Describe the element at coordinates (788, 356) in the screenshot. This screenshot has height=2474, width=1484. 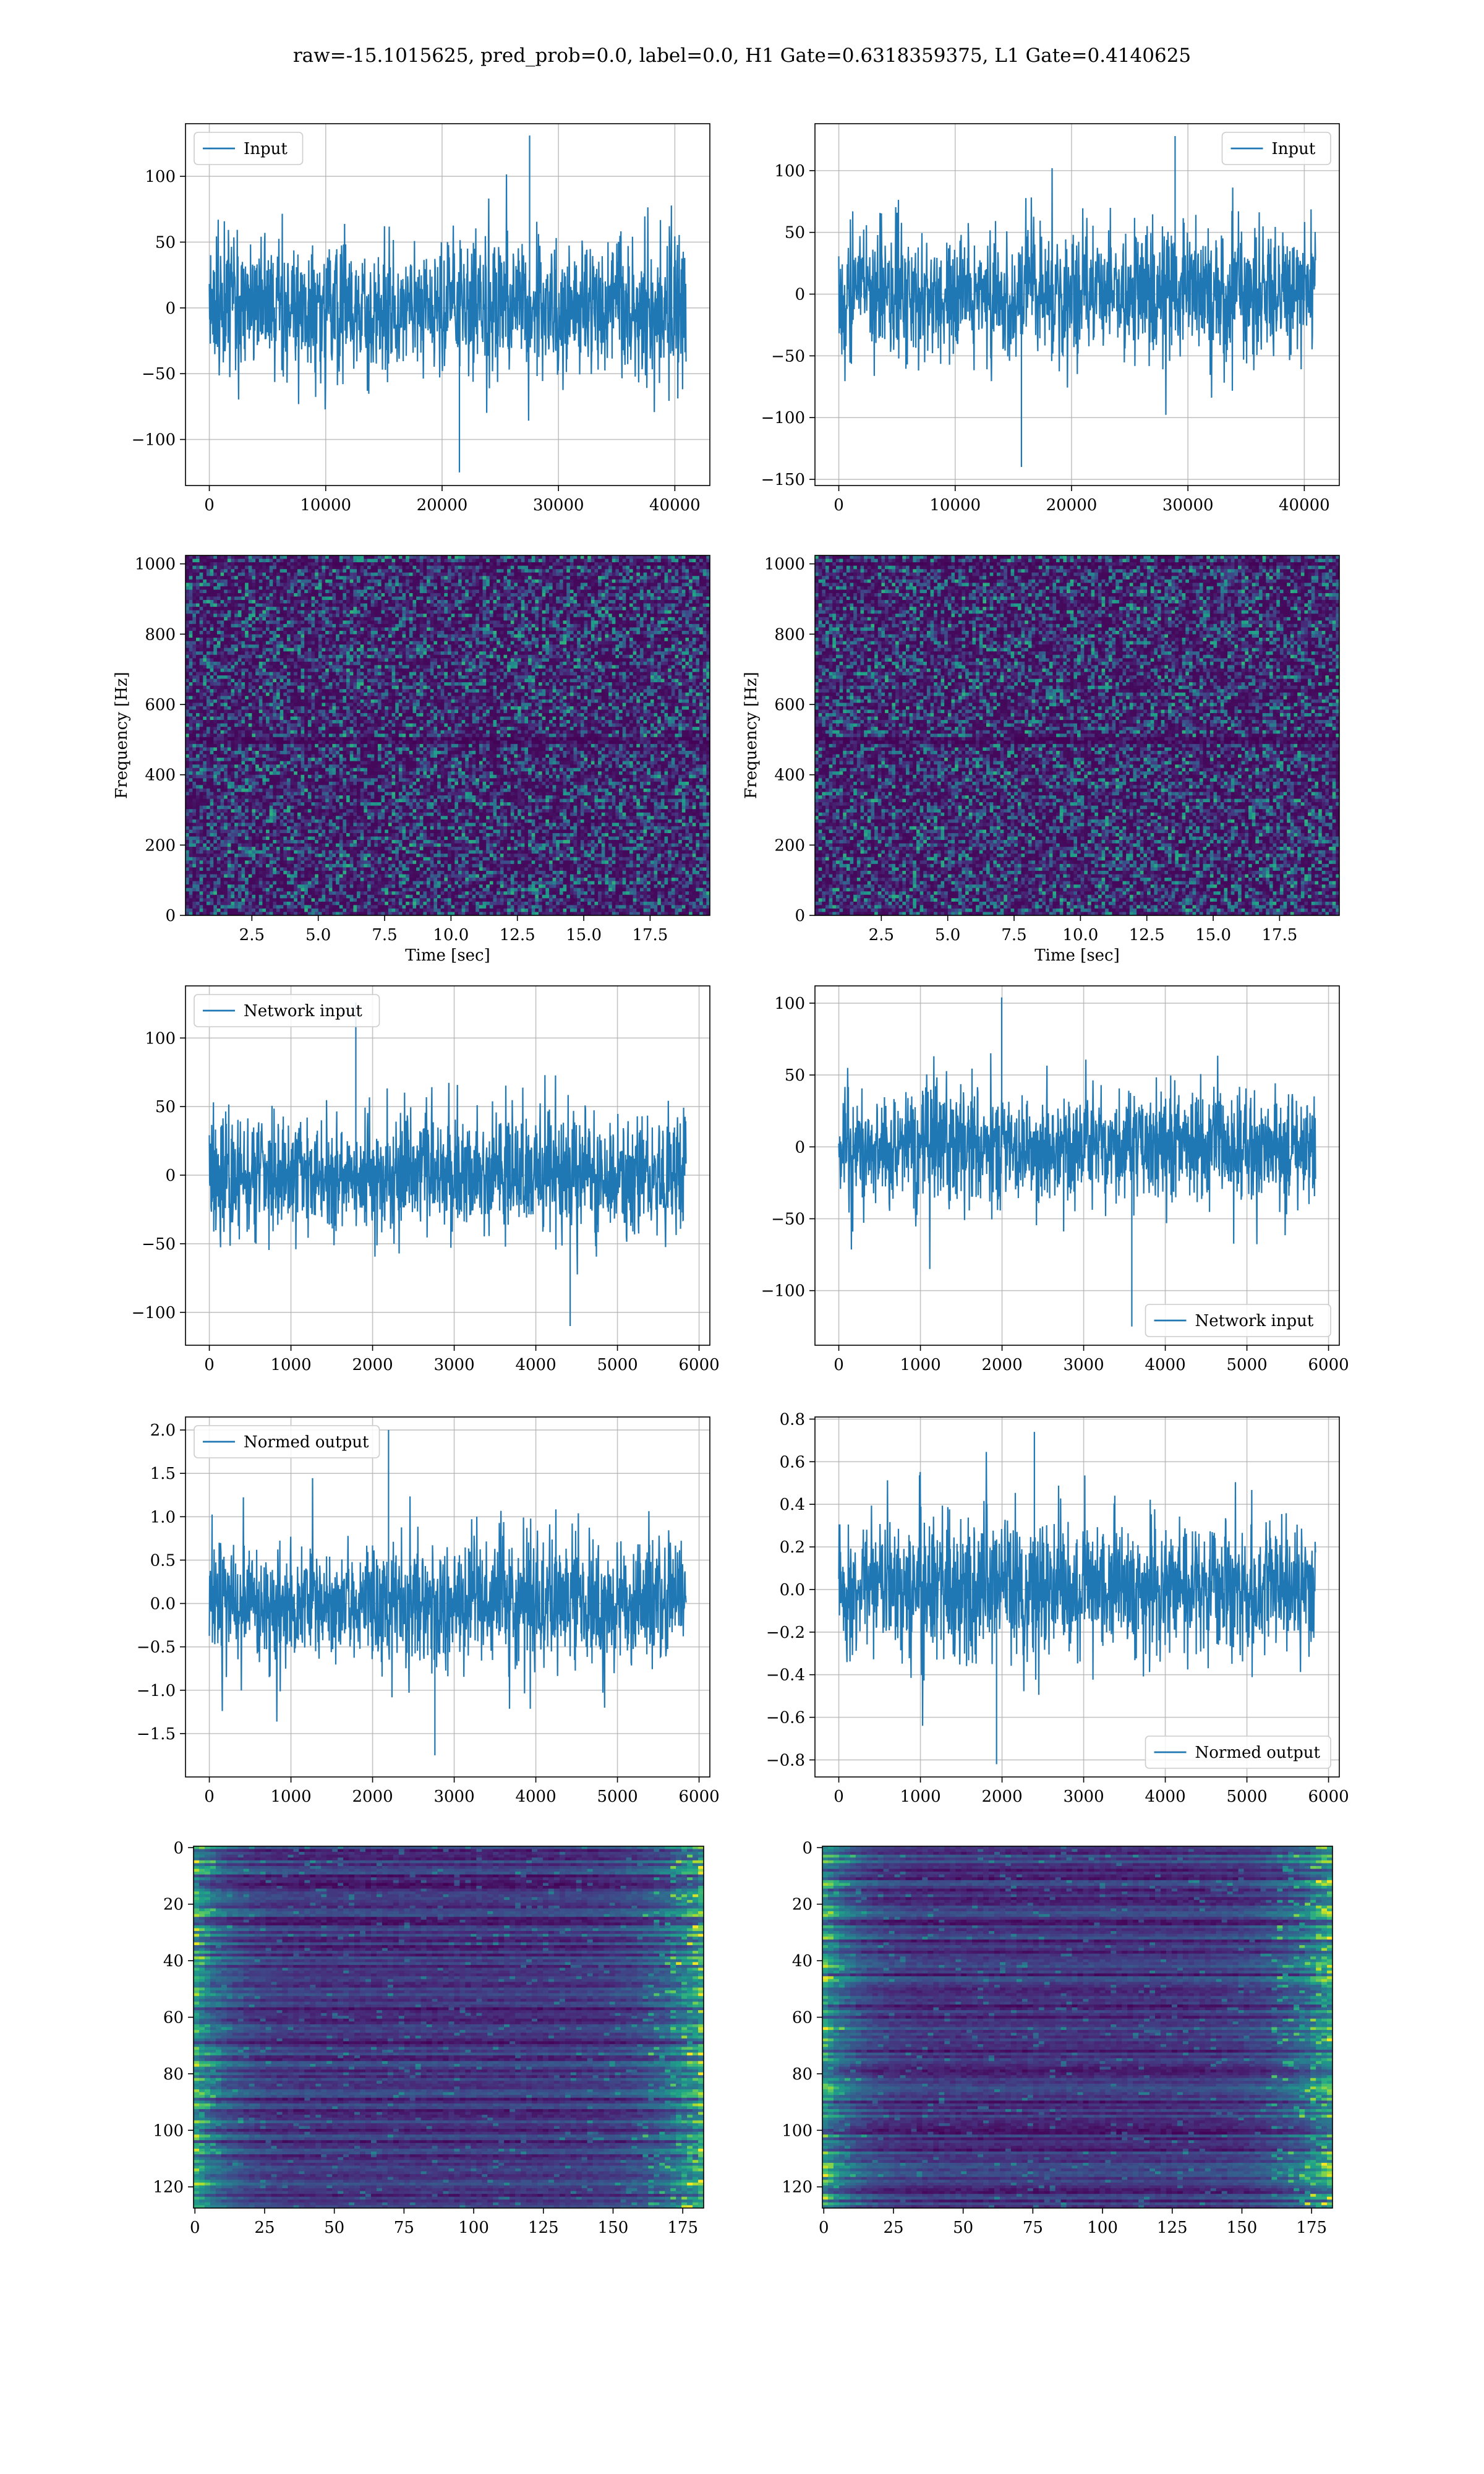
I see `y-tick-label: −50` at that location.